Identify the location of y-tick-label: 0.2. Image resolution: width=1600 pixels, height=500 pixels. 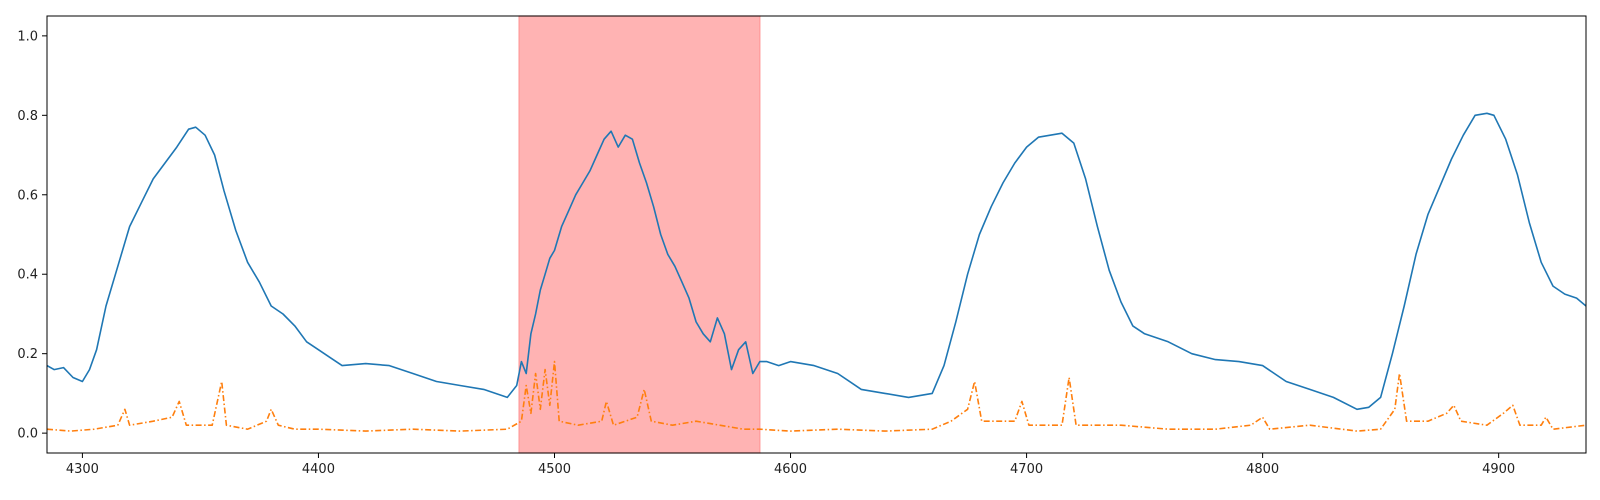
(27, 354).